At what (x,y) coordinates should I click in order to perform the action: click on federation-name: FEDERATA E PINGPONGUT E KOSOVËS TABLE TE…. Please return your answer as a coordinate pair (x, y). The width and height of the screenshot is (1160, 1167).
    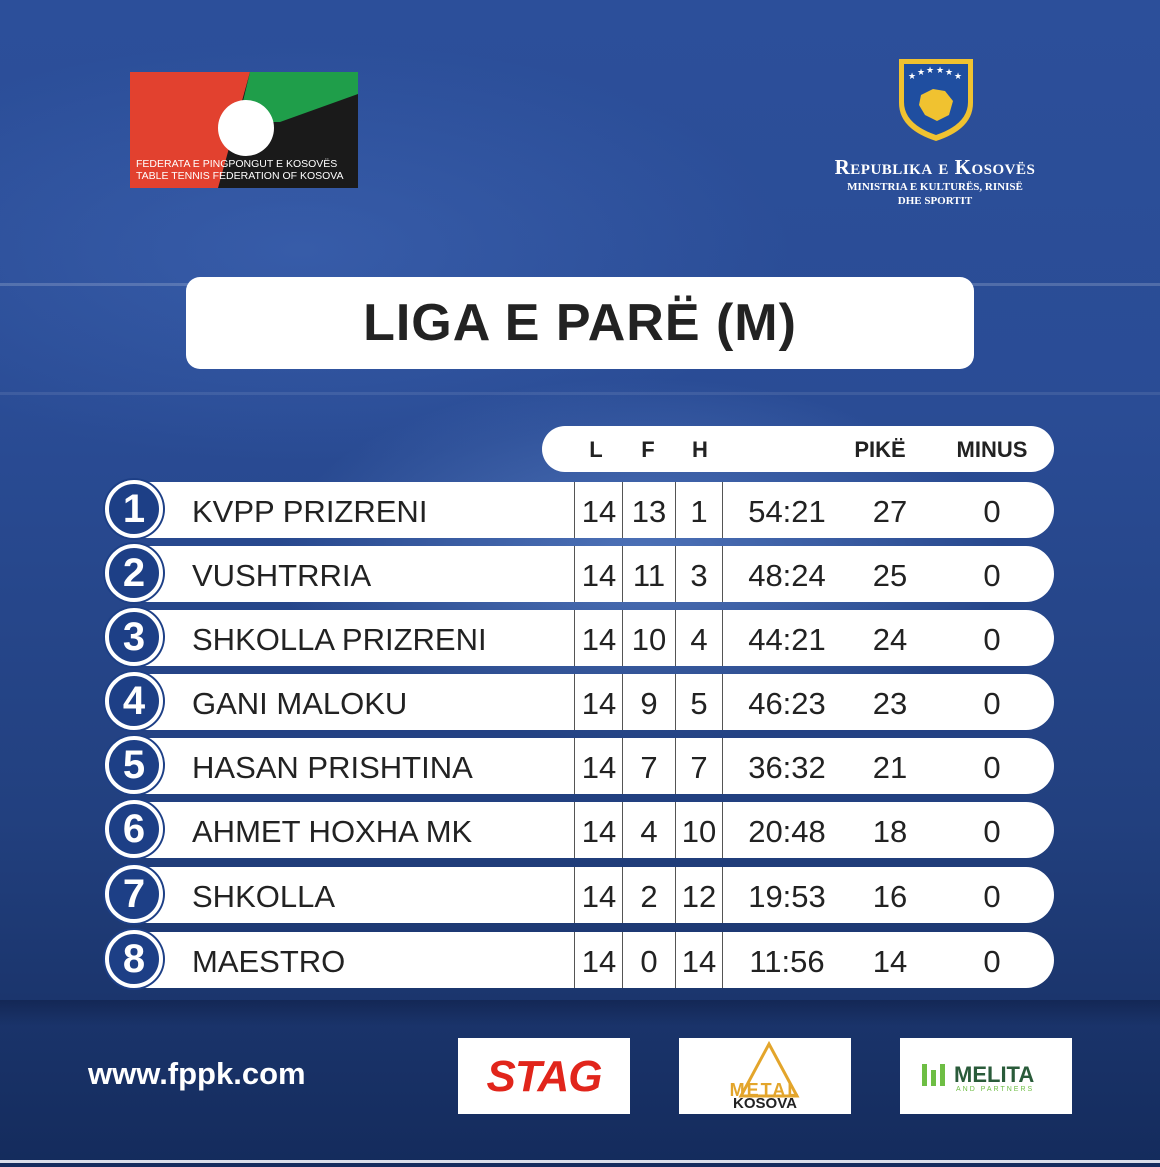
    Looking at the image, I should click on (247, 170).